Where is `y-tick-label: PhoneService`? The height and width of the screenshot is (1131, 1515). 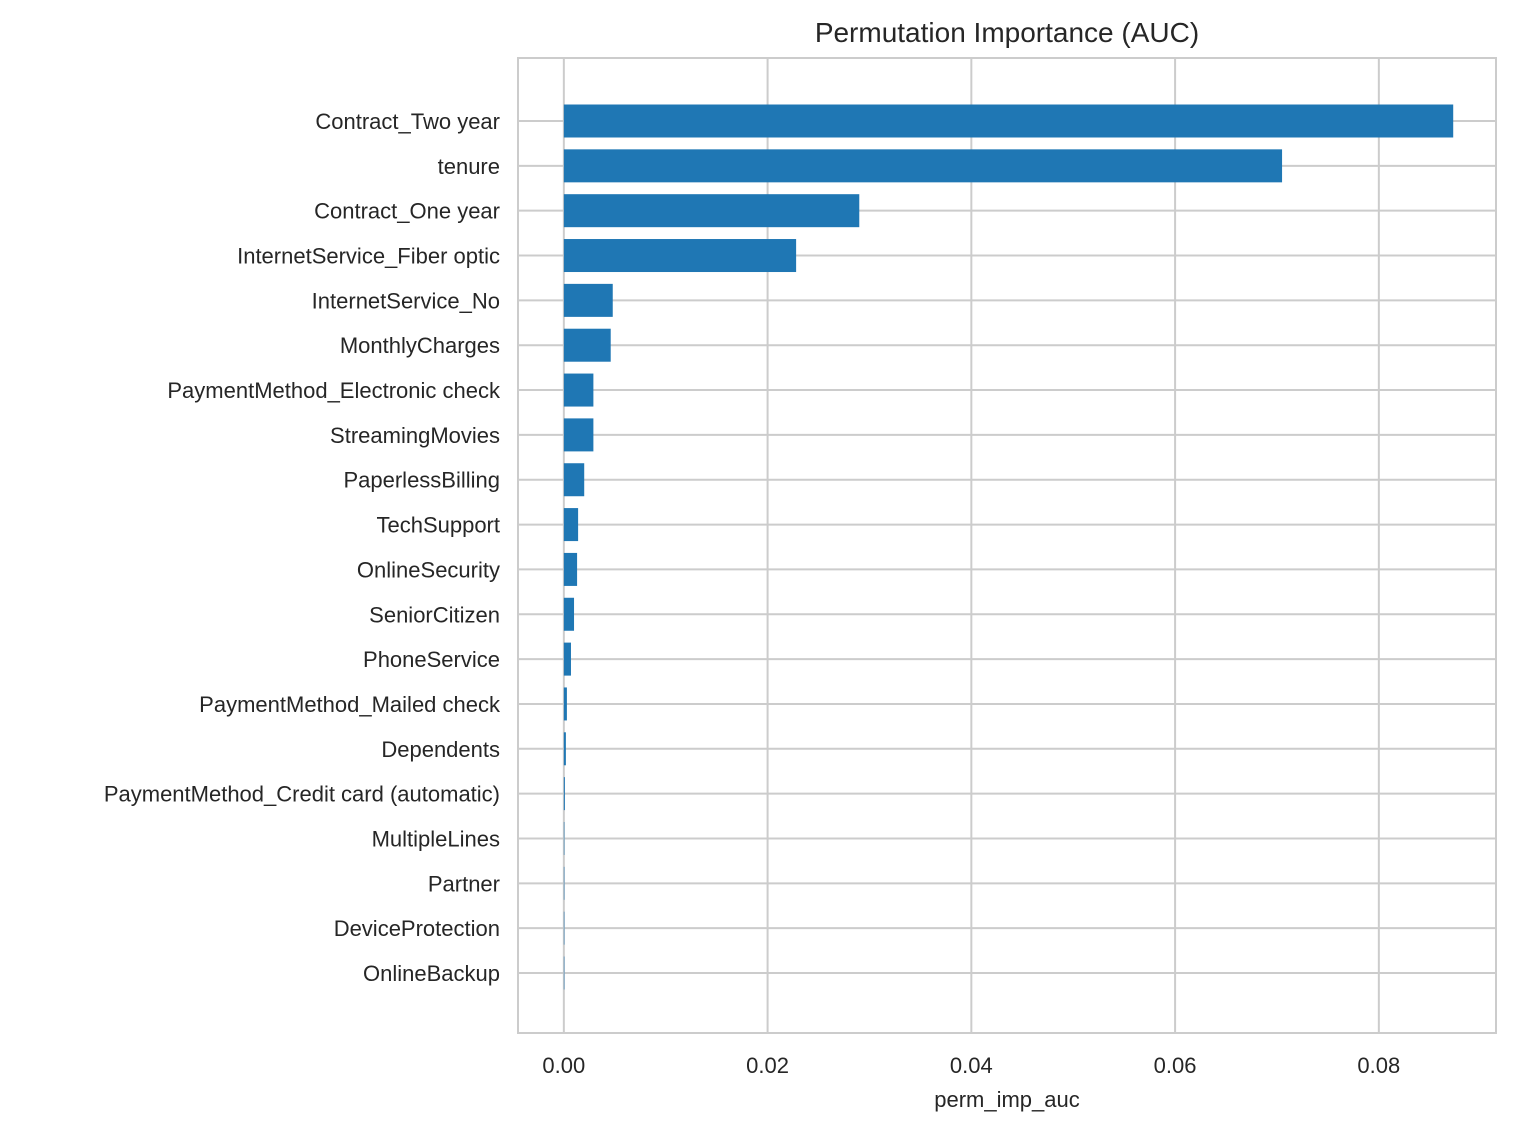
y-tick-label: PhoneService is located at coordinates (431, 659).